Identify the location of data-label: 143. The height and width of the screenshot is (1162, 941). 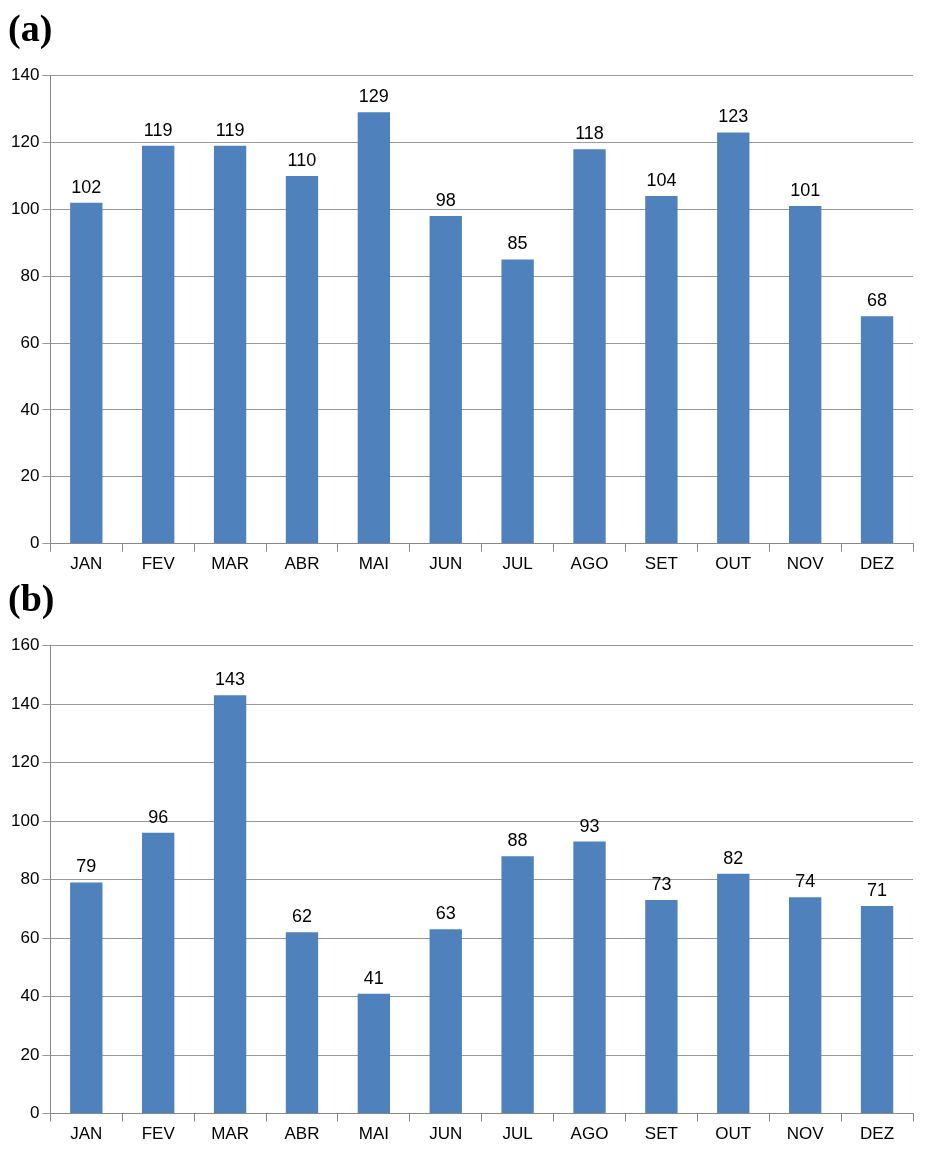
(230, 679).